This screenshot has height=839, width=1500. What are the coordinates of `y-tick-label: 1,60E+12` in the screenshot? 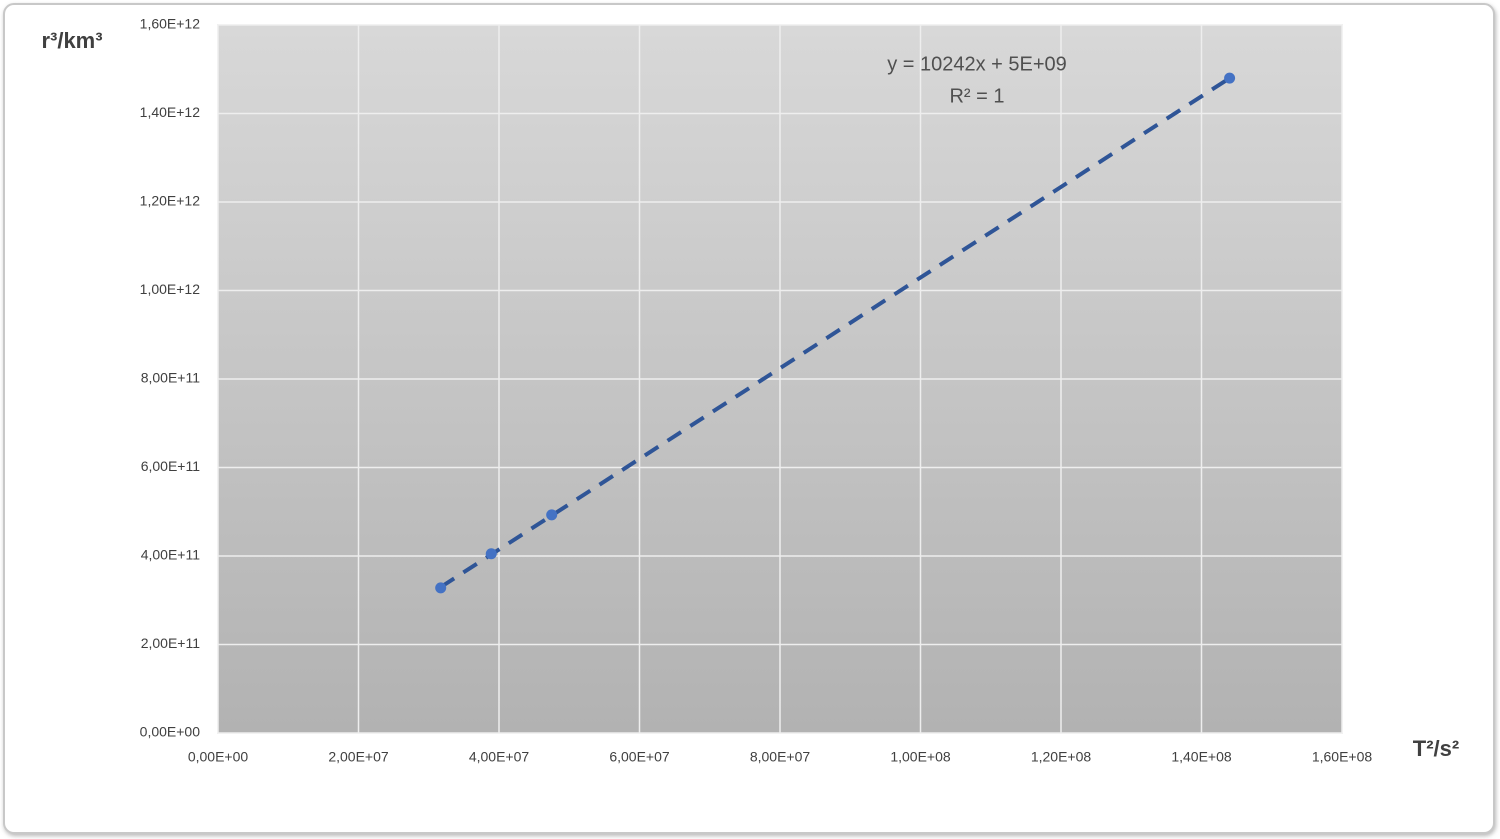 It's located at (170, 24).